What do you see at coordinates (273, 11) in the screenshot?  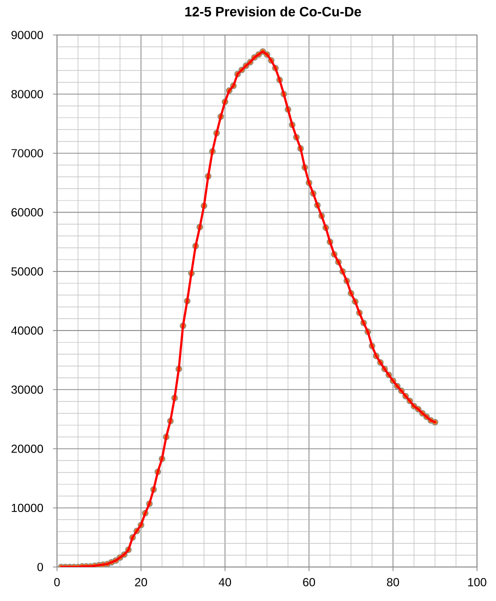 I see `chart-title: 12-5 Prevision de Co-Cu-De` at bounding box center [273, 11].